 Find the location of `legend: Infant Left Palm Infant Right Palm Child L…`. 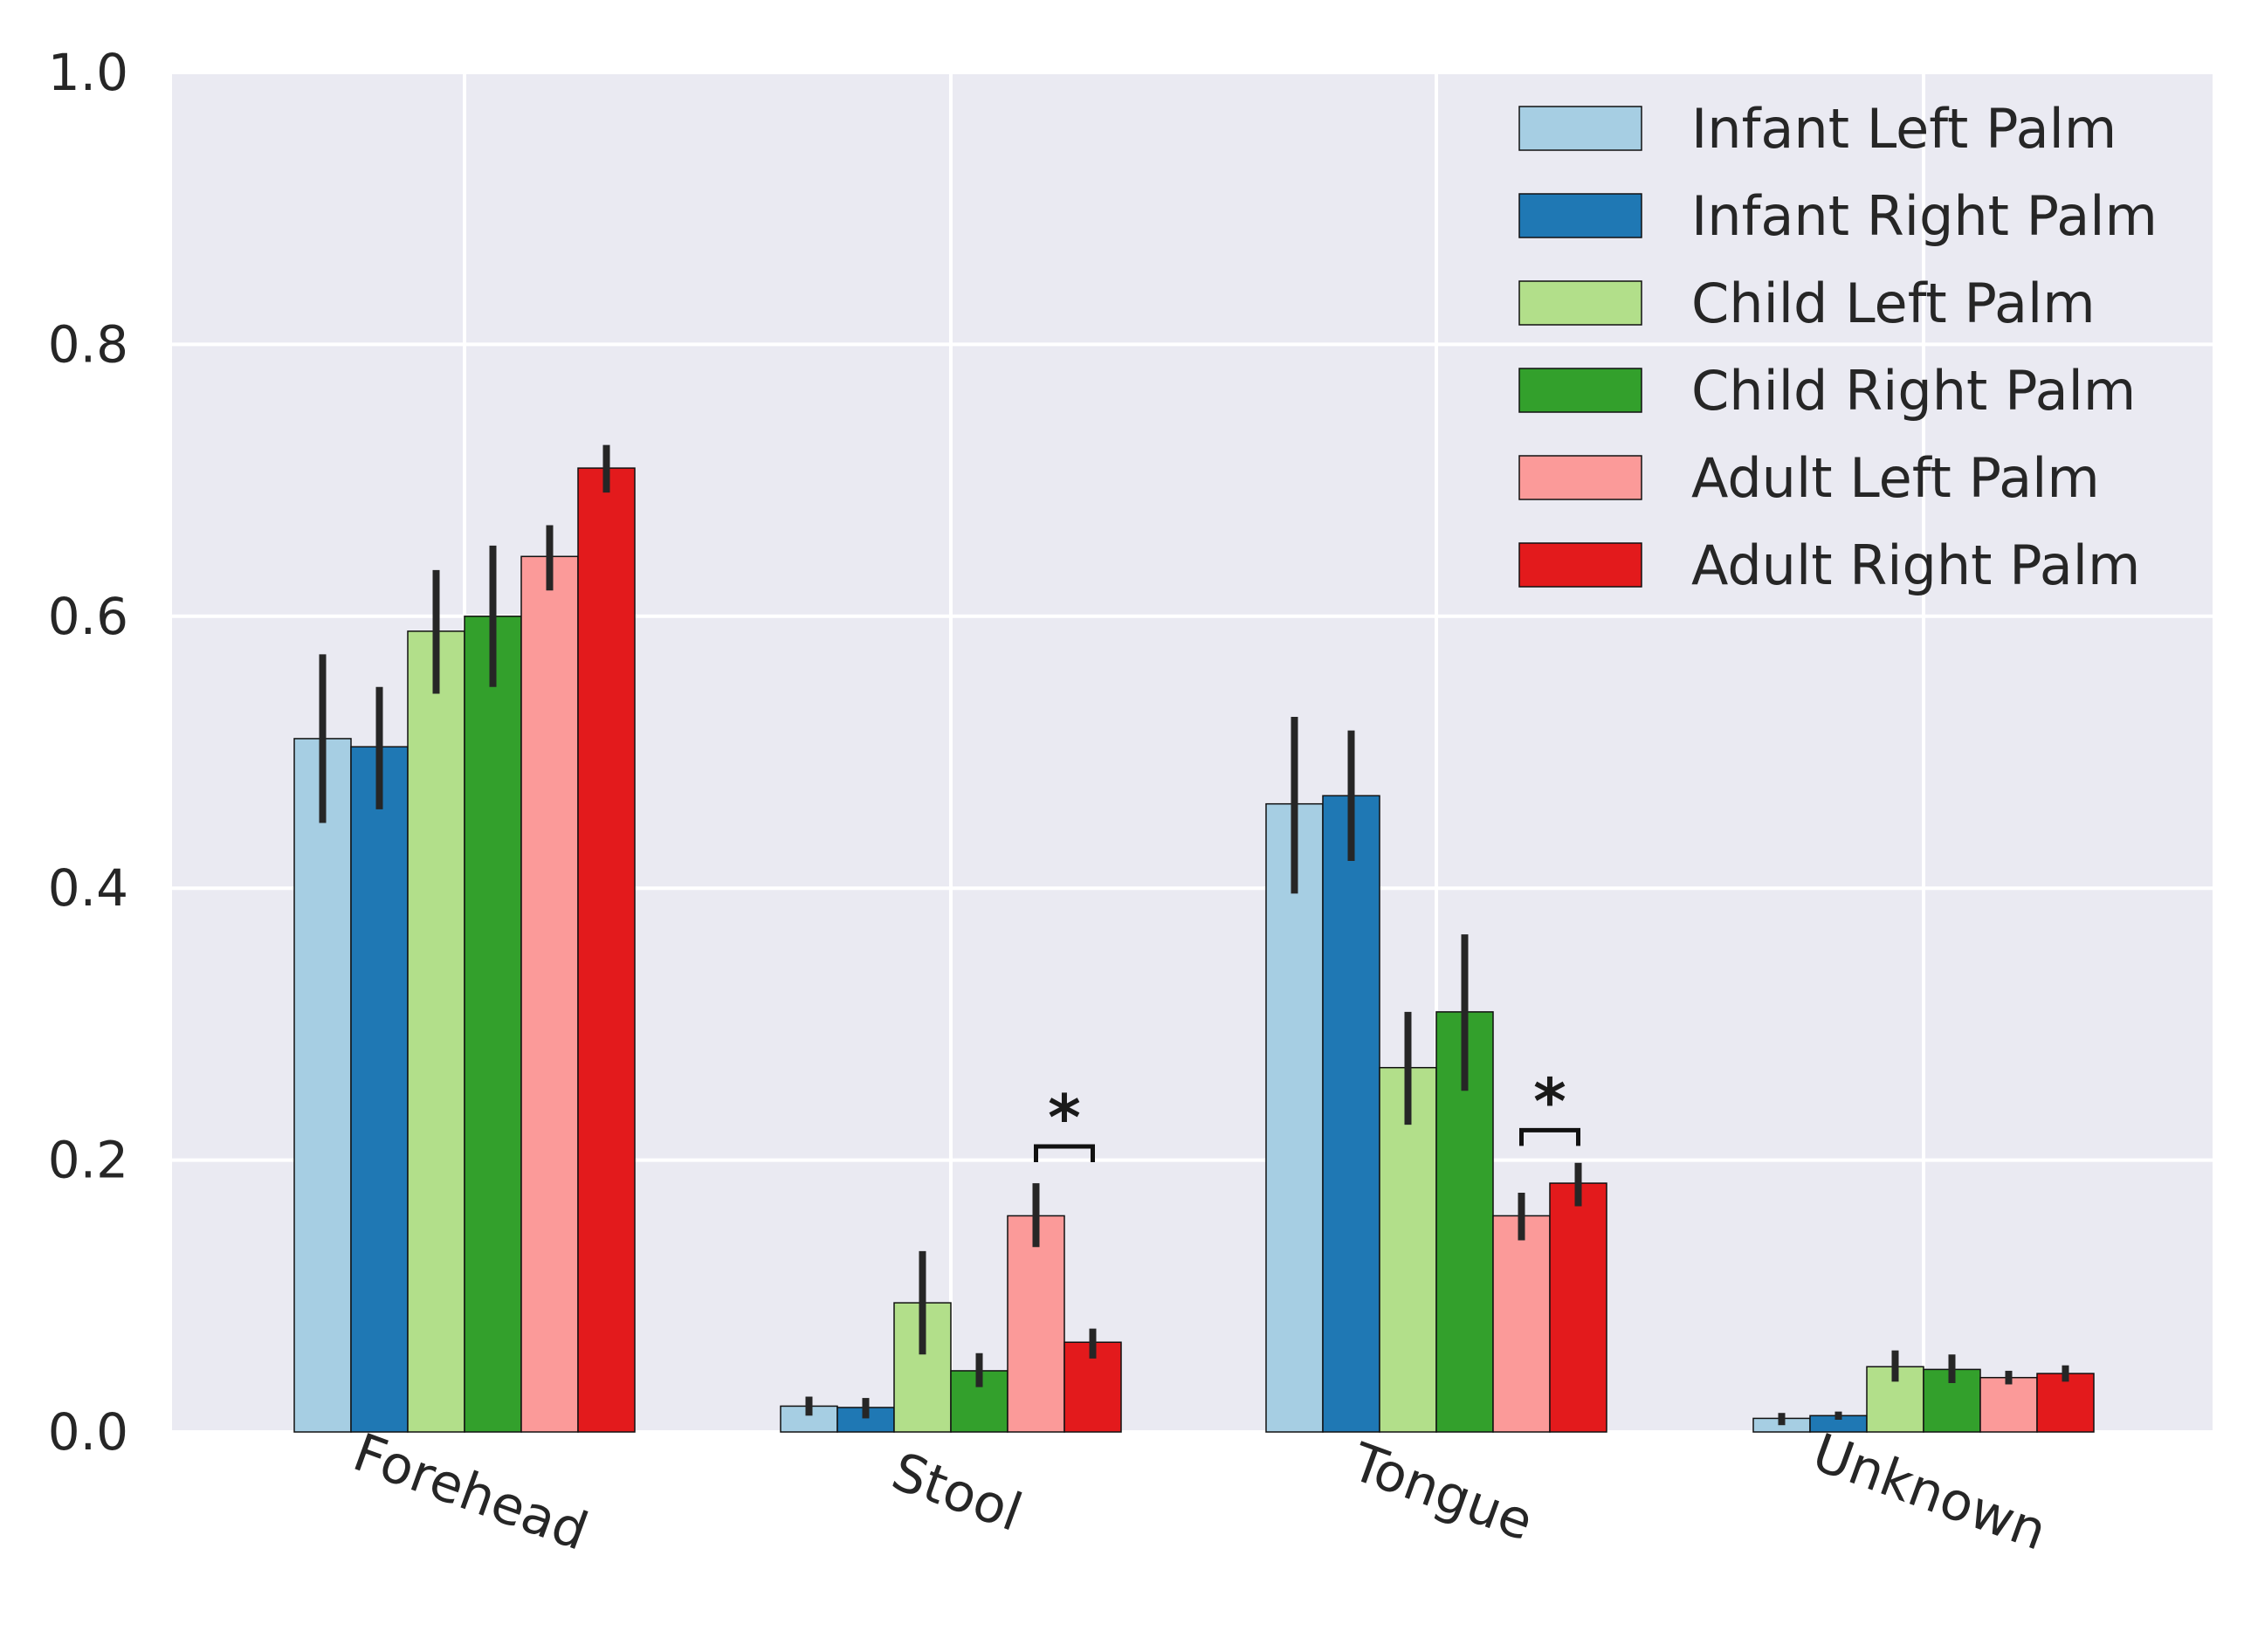

legend: Infant Left Palm Infant Right Palm Child L… is located at coordinates (1838, 347).